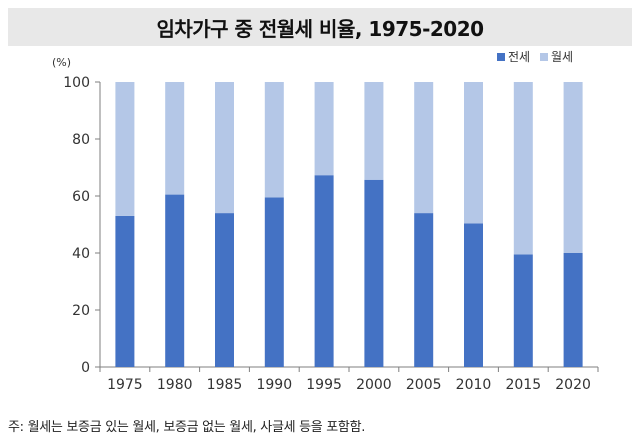 Image resolution: width=640 pixels, height=445 pixels. What do you see at coordinates (125, 385) in the screenshot?
I see `x-tick-label: 1975` at bounding box center [125, 385].